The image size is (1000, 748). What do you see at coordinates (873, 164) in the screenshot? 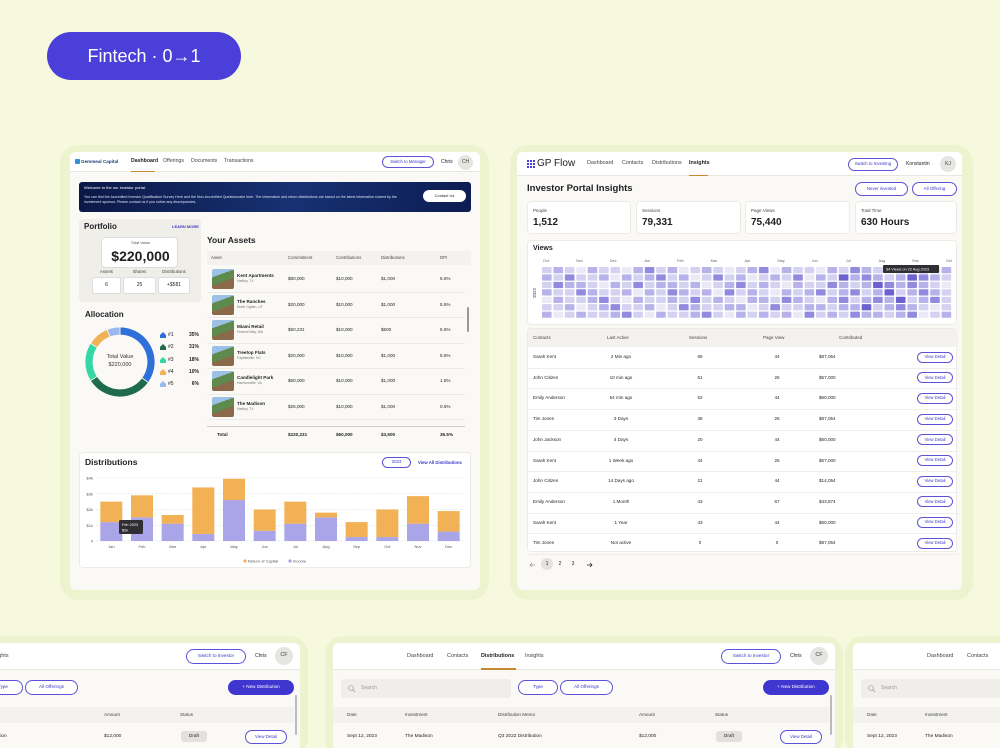
I see `switch-button: Switch to Investing` at bounding box center [873, 164].